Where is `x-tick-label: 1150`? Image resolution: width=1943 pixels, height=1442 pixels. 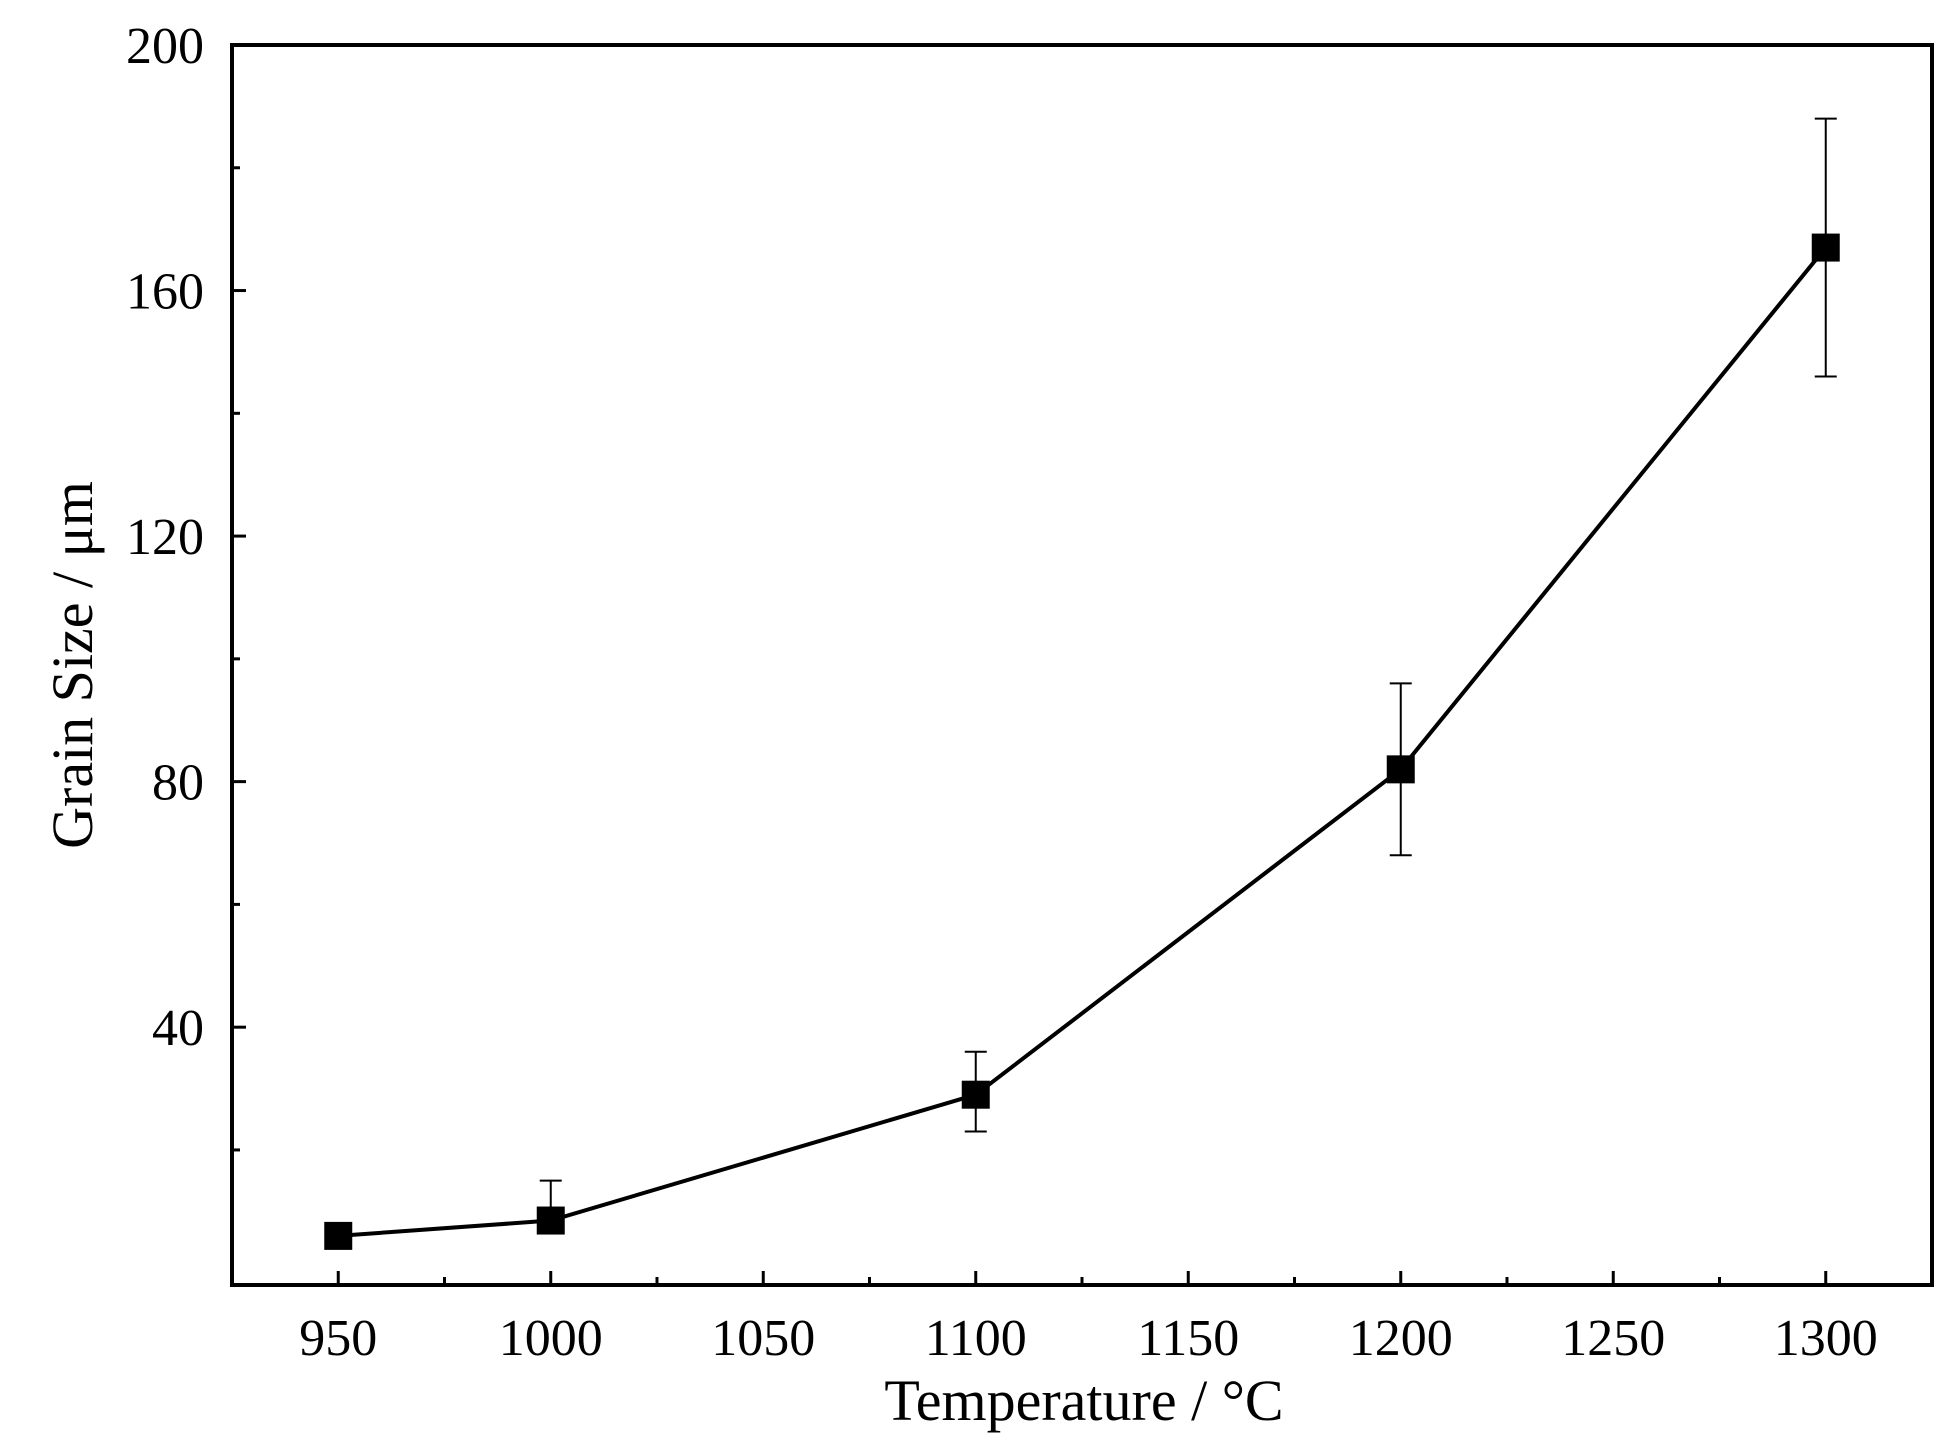
x-tick-label: 1150 is located at coordinates (1188, 1338).